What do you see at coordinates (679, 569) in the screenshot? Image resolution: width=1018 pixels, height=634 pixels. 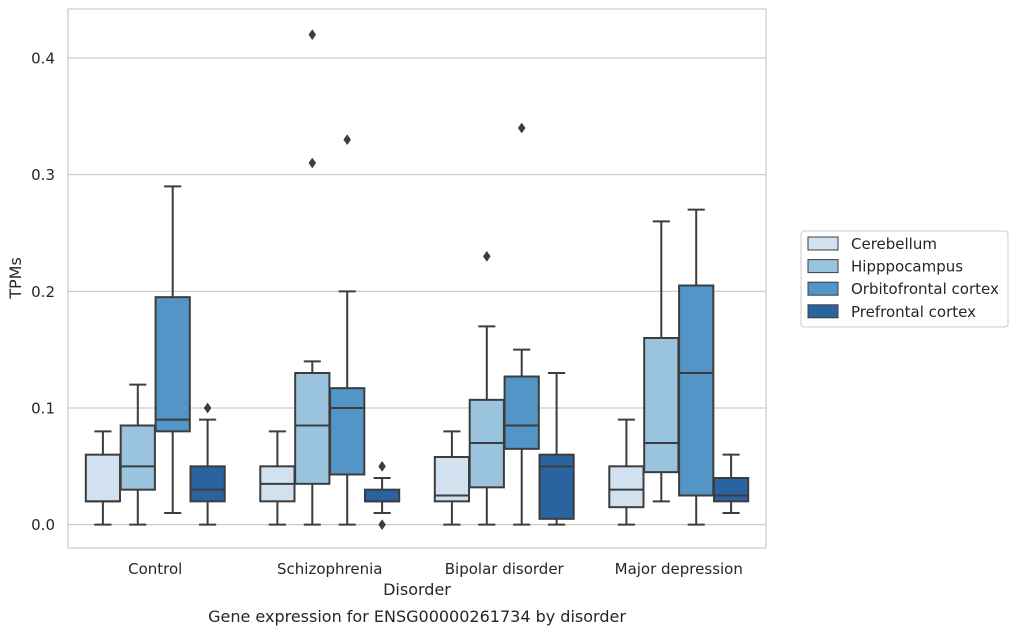 I see `x-tick-label: Major depression` at bounding box center [679, 569].